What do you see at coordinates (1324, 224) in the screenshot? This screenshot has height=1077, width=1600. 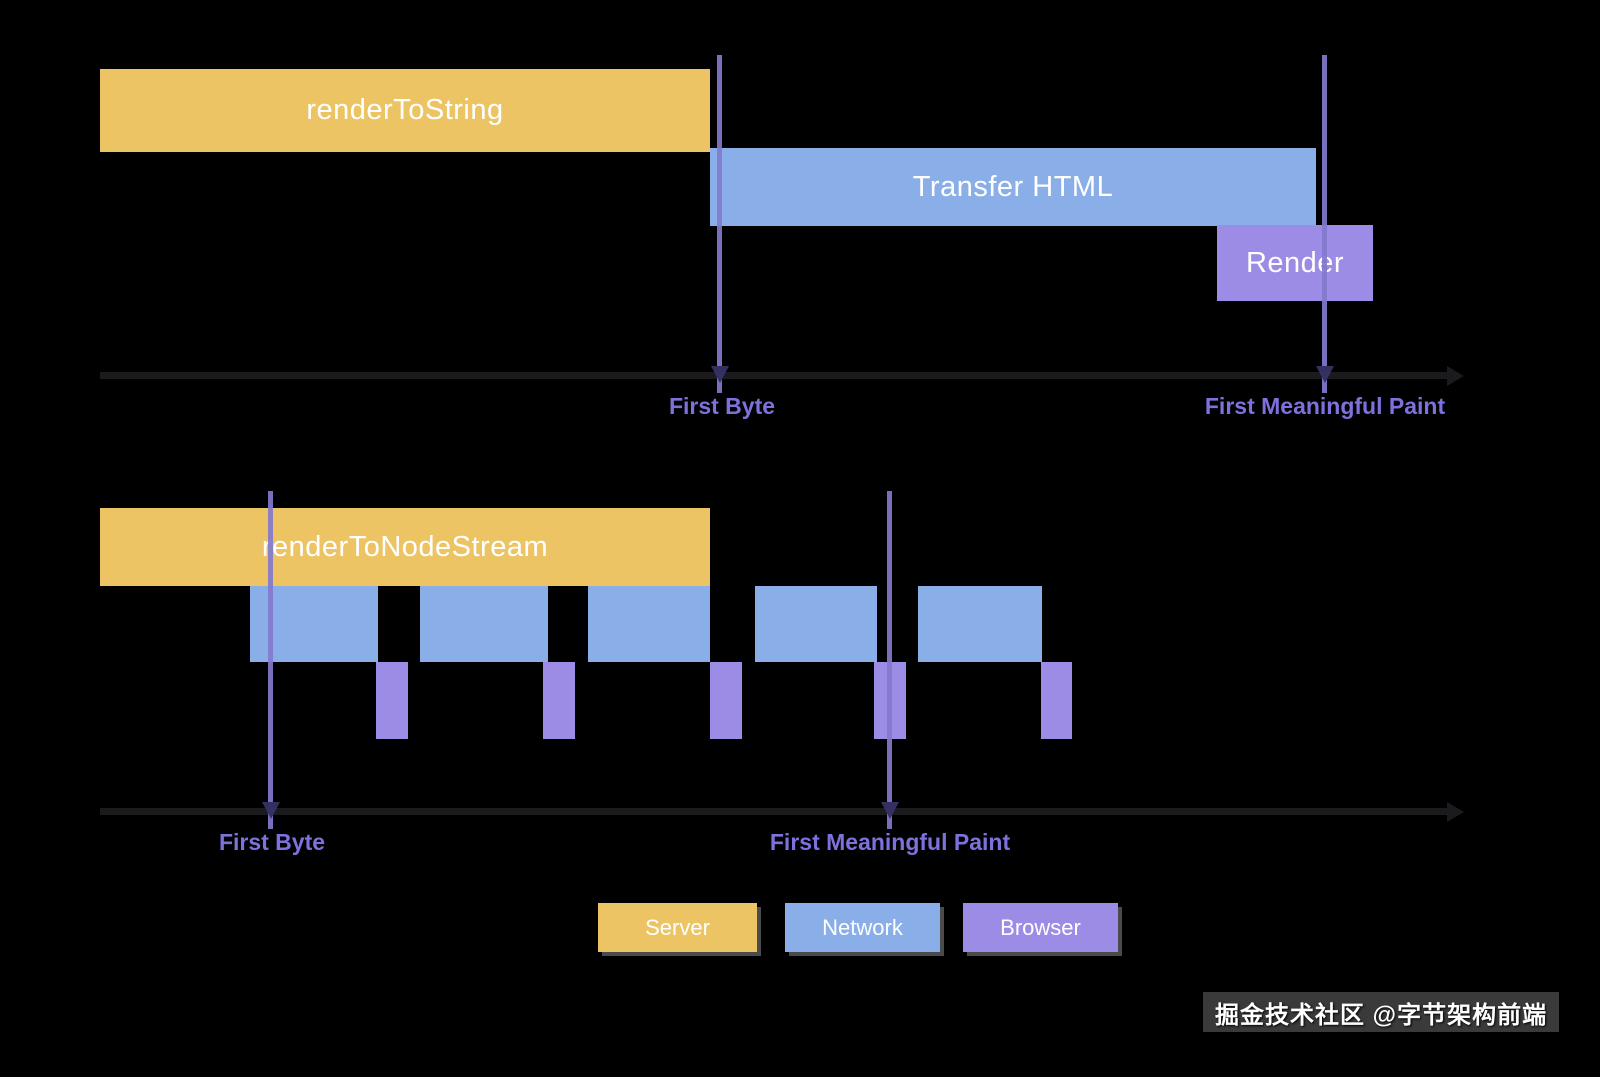 I see `first-meaningful-paint-marker-line-top` at bounding box center [1324, 224].